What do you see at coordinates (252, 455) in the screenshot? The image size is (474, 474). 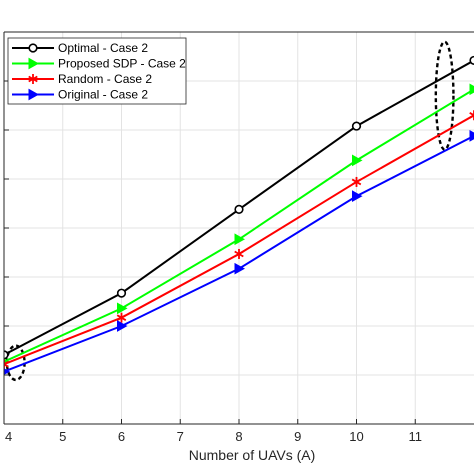 I see `x-axis-label: Number of UAVs (A)` at bounding box center [252, 455].